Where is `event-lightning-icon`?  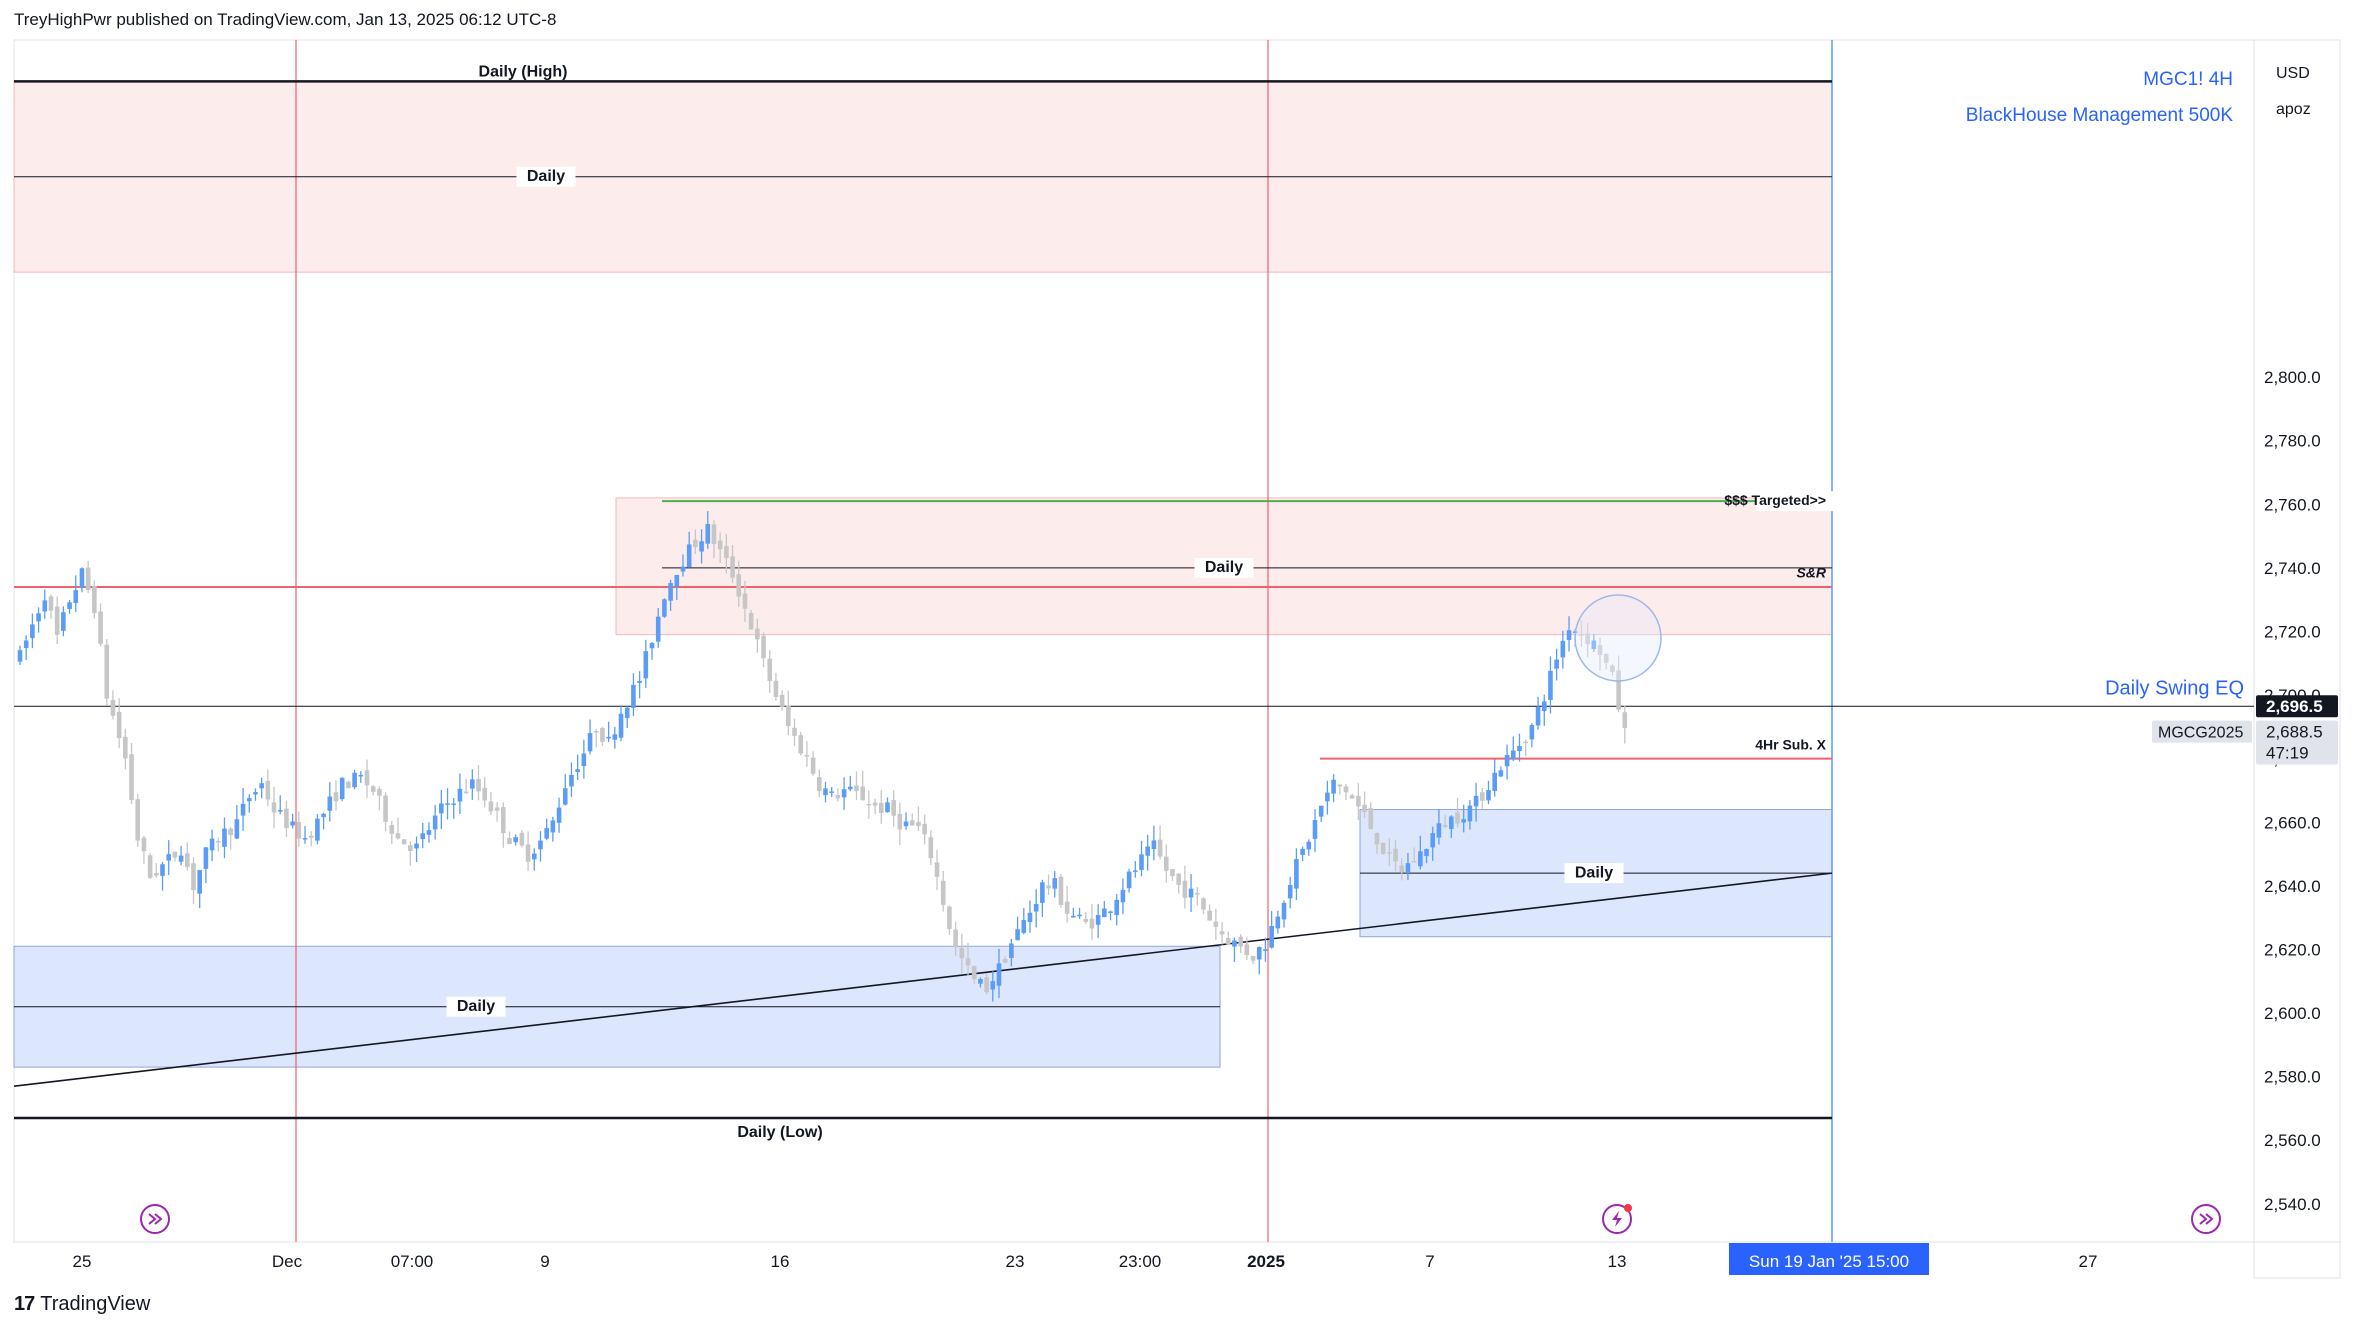
event-lightning-icon is located at coordinates (1617, 1219).